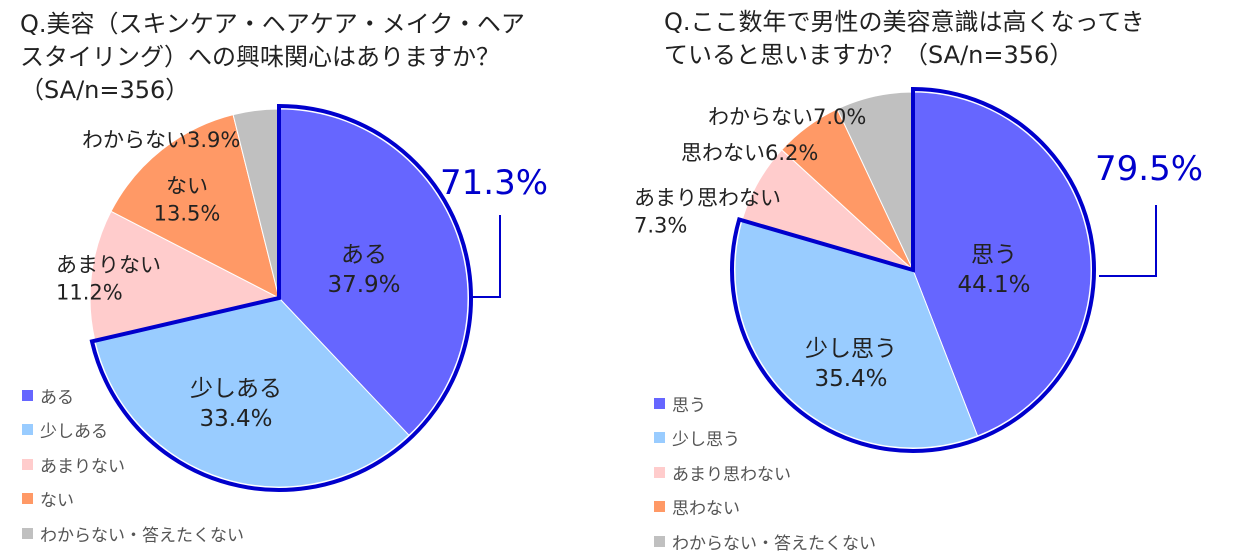 The image size is (1237, 559). What do you see at coordinates (133, 395) in the screenshot?
I see `legend-item: ある` at bounding box center [133, 395].